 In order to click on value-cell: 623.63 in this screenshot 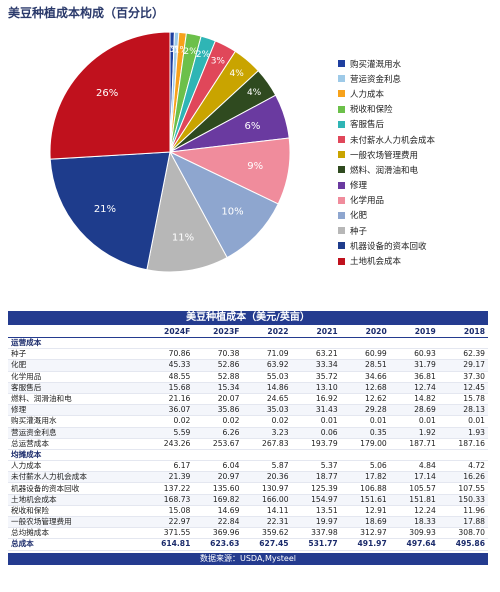, I will do `click(218, 544)`.